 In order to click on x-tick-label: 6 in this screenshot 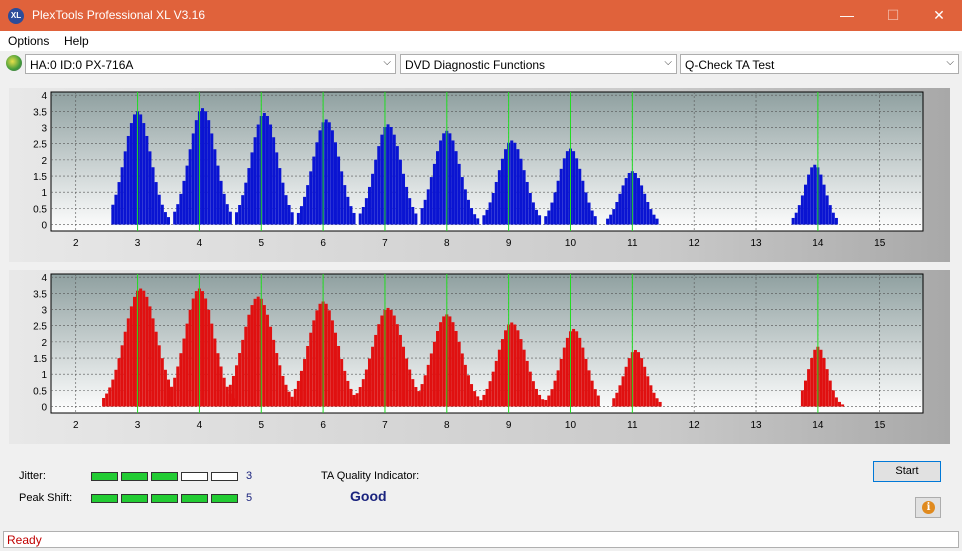, I will do `click(323, 243)`.